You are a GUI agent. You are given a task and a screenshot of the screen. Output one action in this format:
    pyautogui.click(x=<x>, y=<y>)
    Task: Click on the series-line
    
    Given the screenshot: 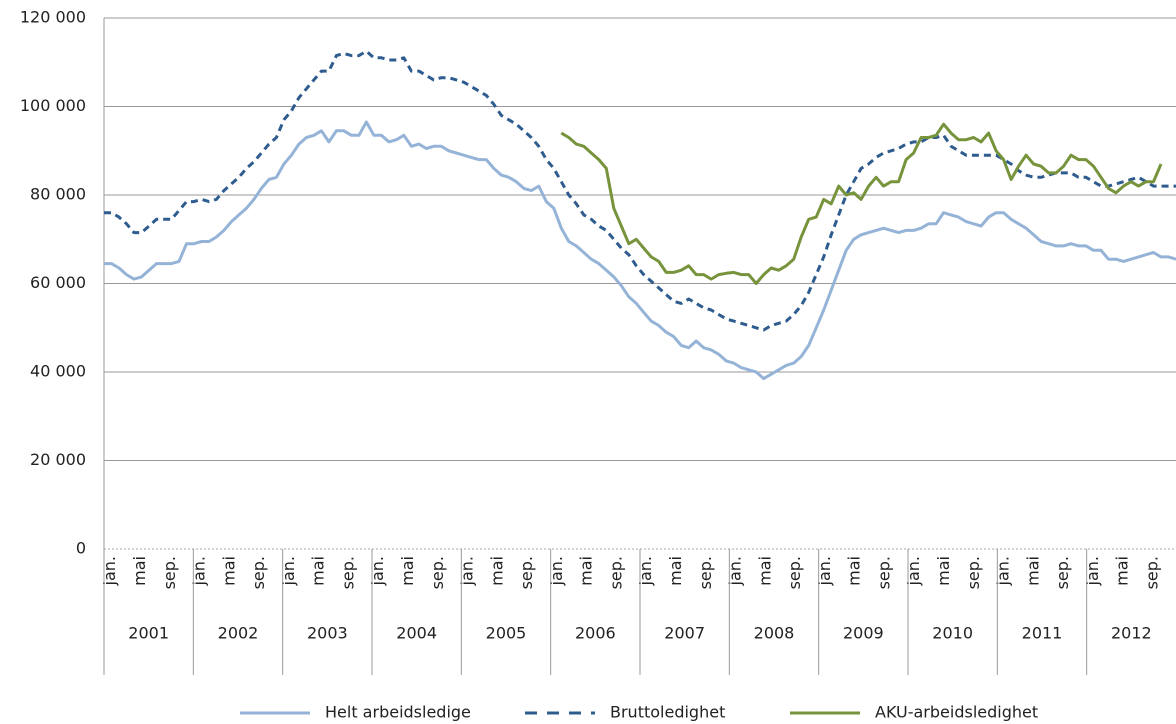 What is the action you would take?
    pyautogui.click(x=861, y=203)
    